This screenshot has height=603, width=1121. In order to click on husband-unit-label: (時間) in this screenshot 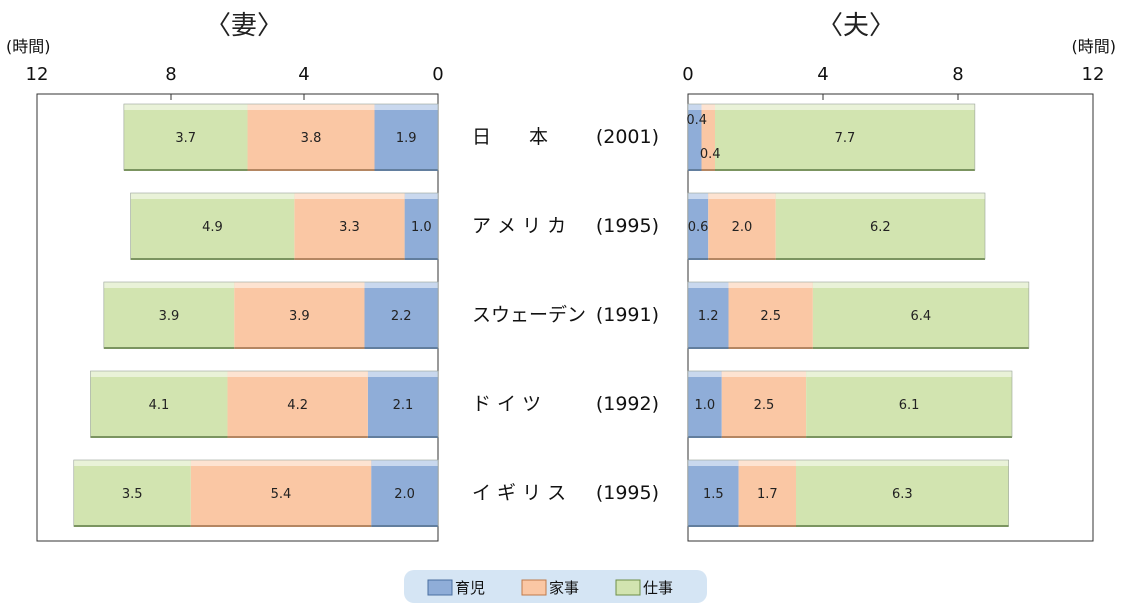, I will do `click(1094, 46)`.